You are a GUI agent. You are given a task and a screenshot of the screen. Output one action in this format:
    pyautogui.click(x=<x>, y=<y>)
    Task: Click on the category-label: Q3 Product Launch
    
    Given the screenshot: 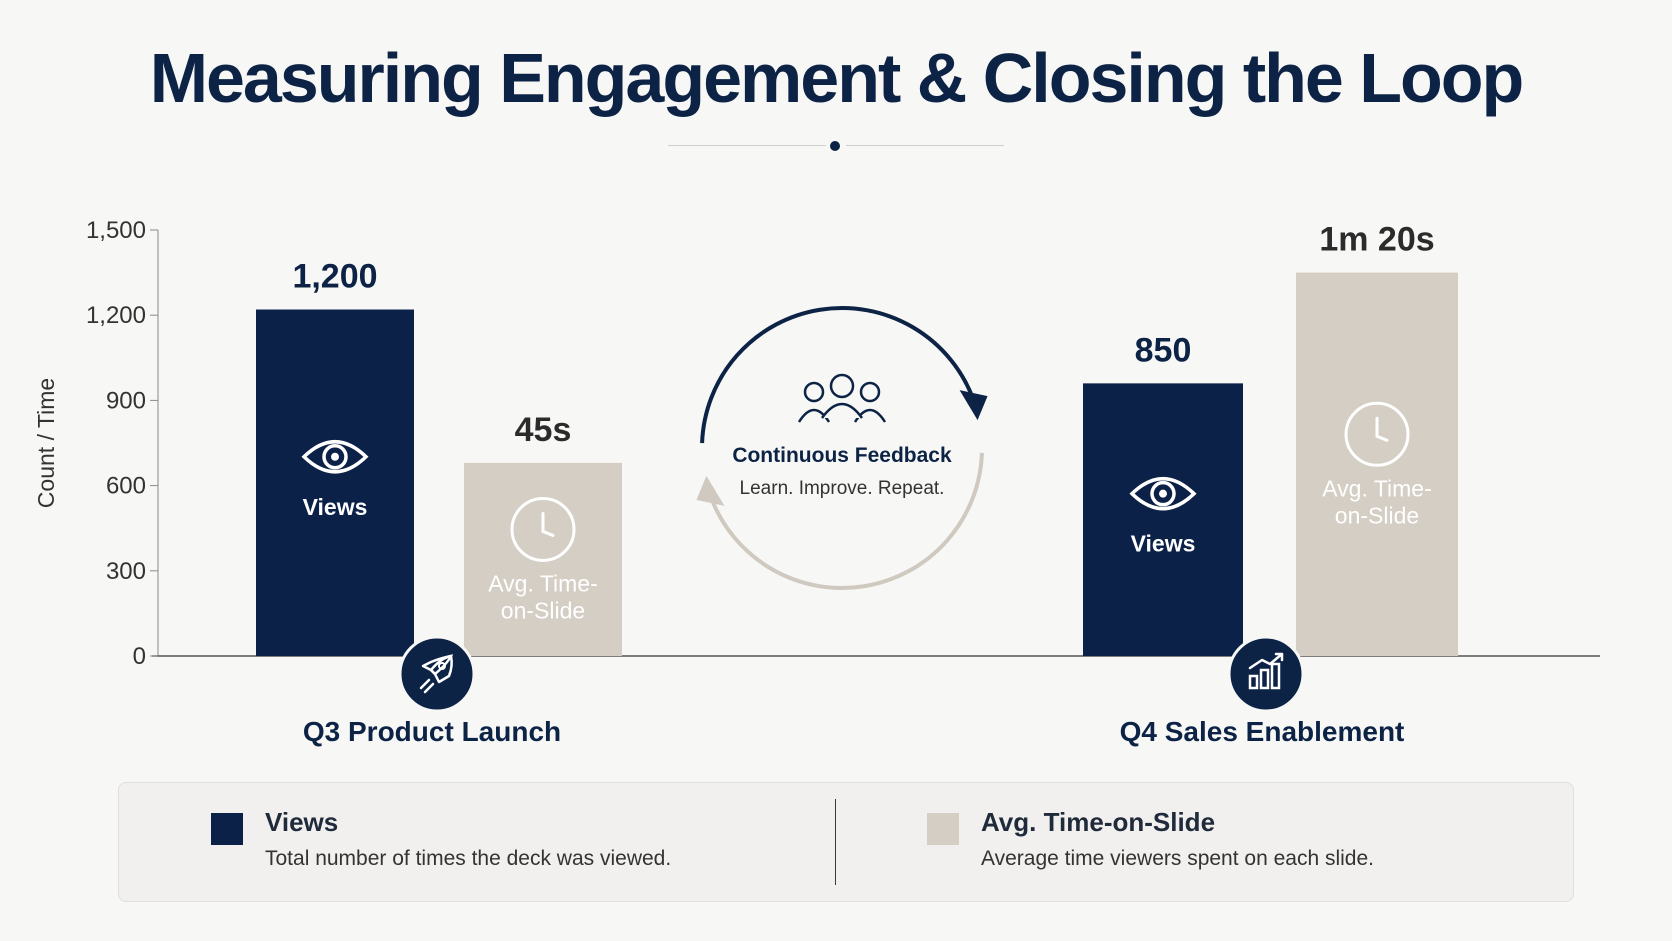 What is the action you would take?
    pyautogui.click(x=432, y=731)
    